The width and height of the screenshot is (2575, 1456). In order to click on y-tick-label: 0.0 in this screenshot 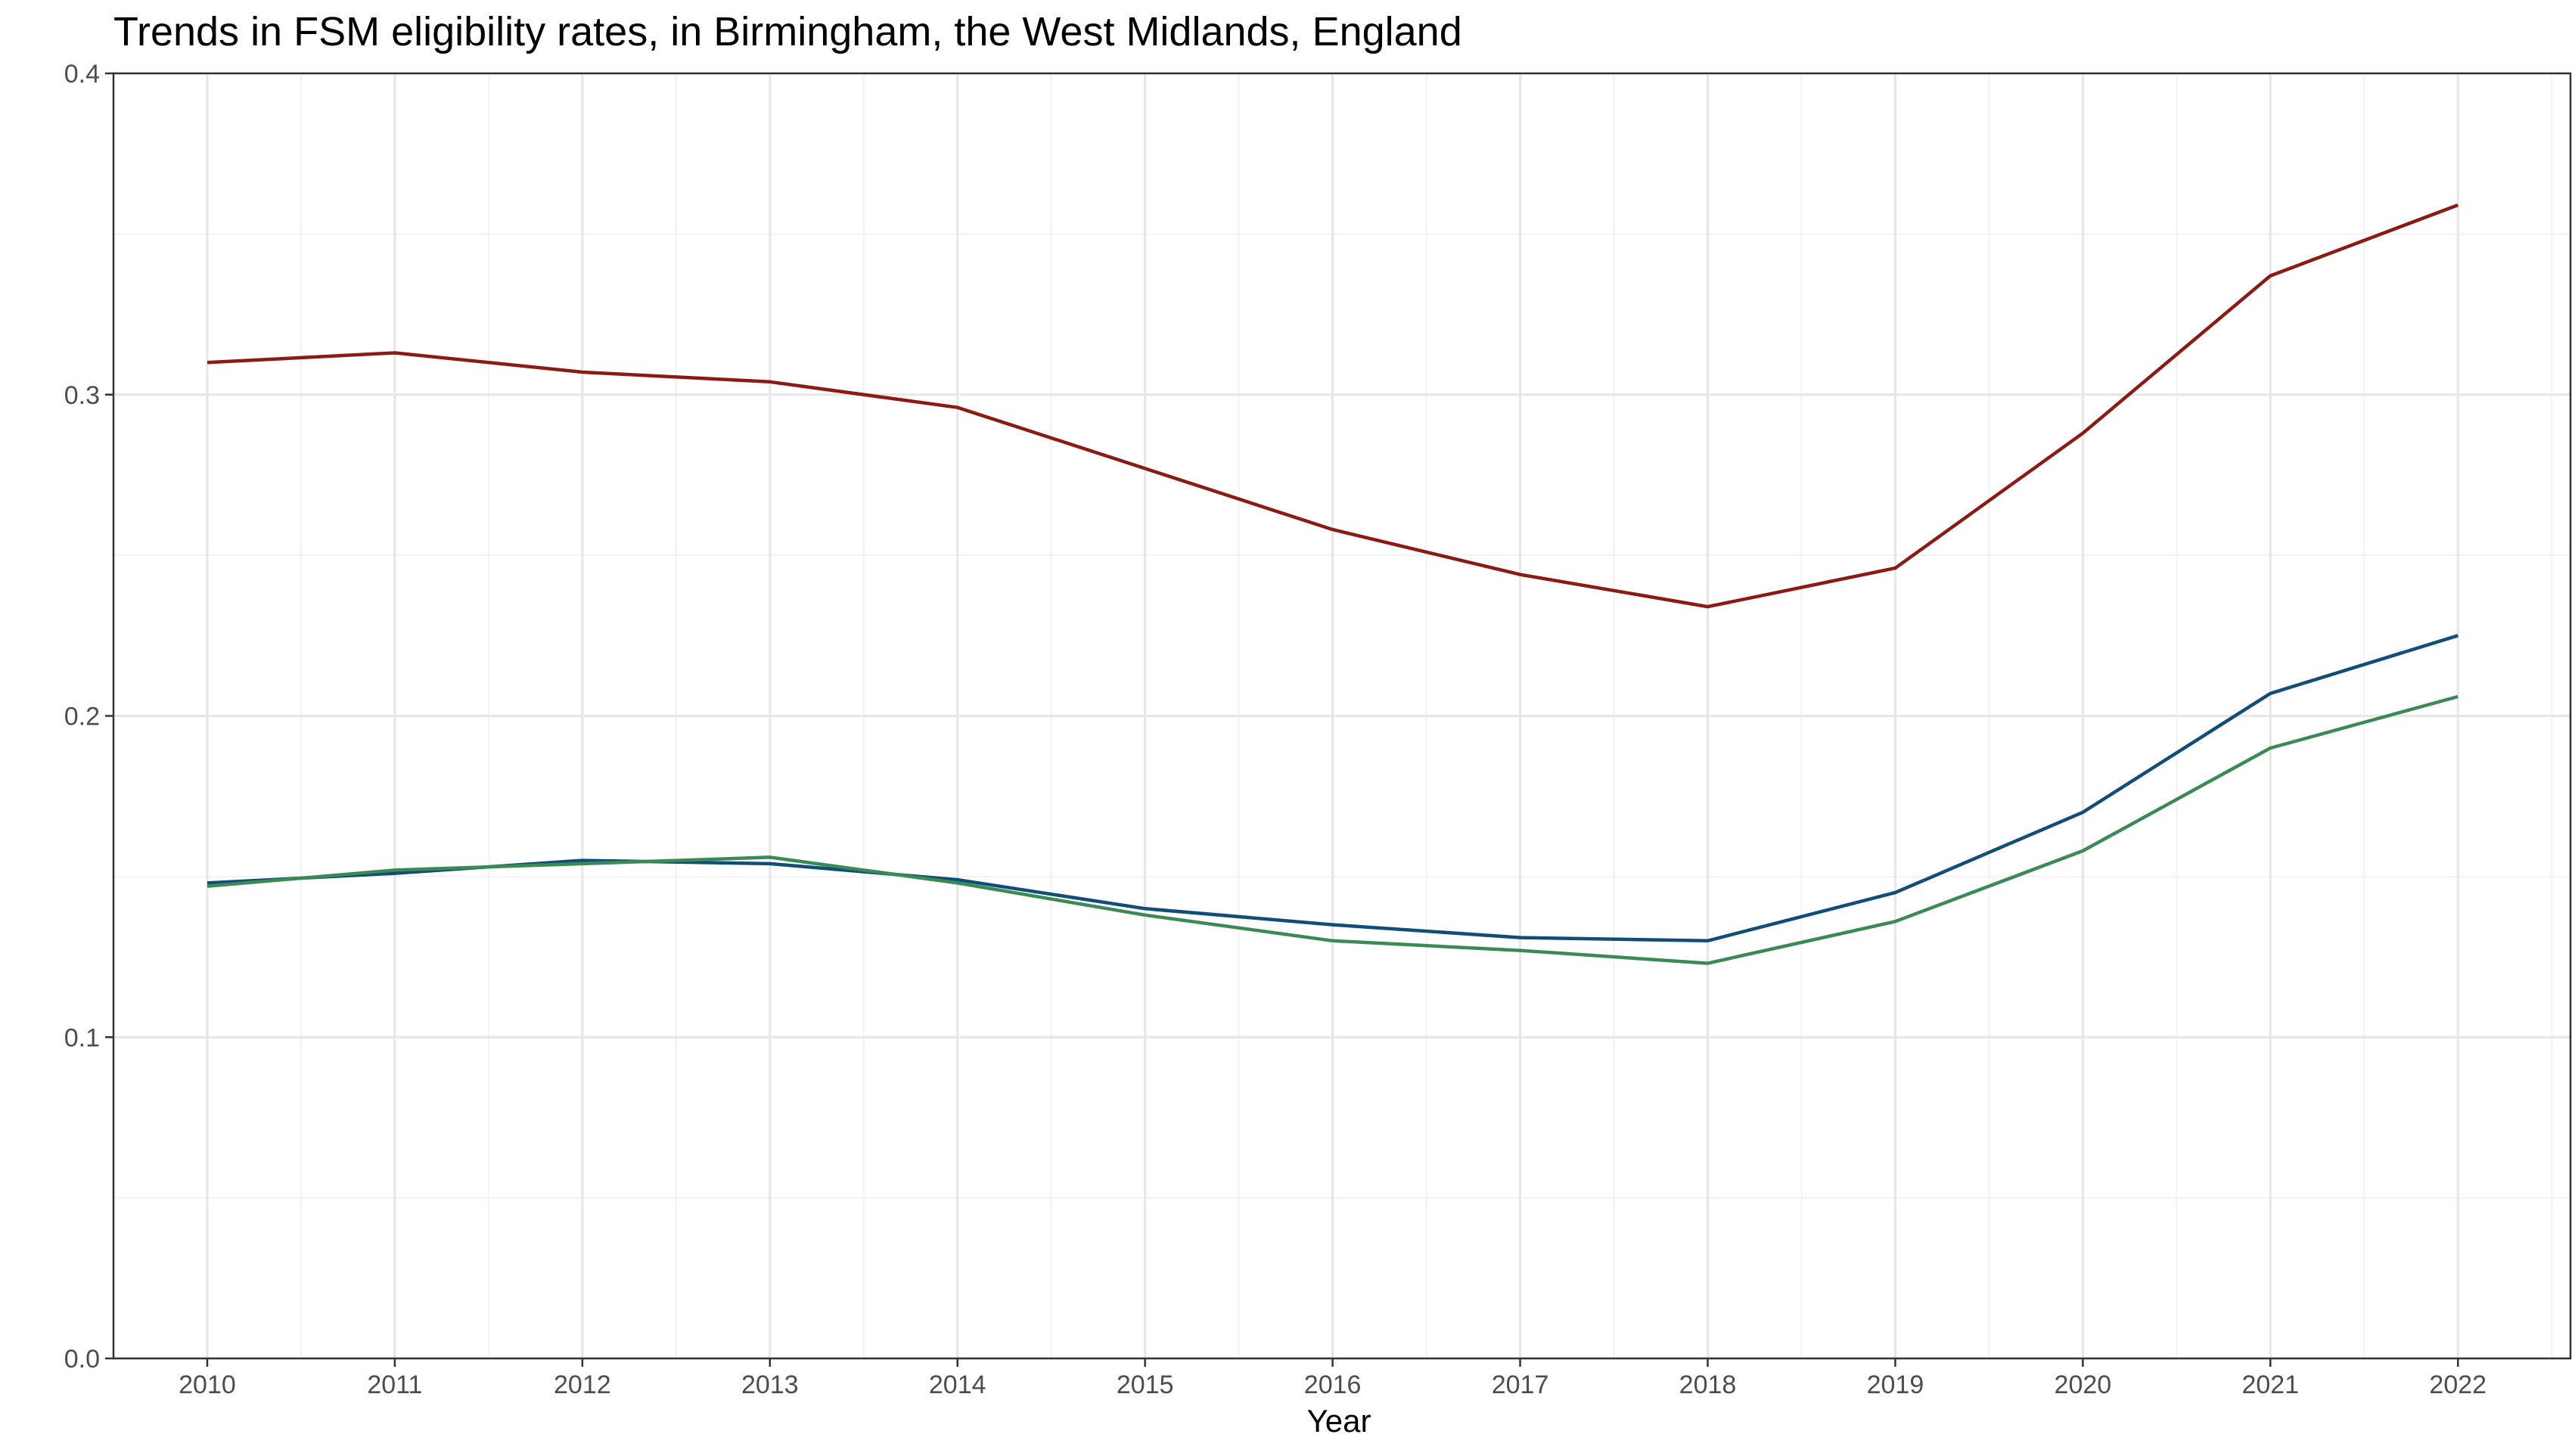, I will do `click(82, 1359)`.